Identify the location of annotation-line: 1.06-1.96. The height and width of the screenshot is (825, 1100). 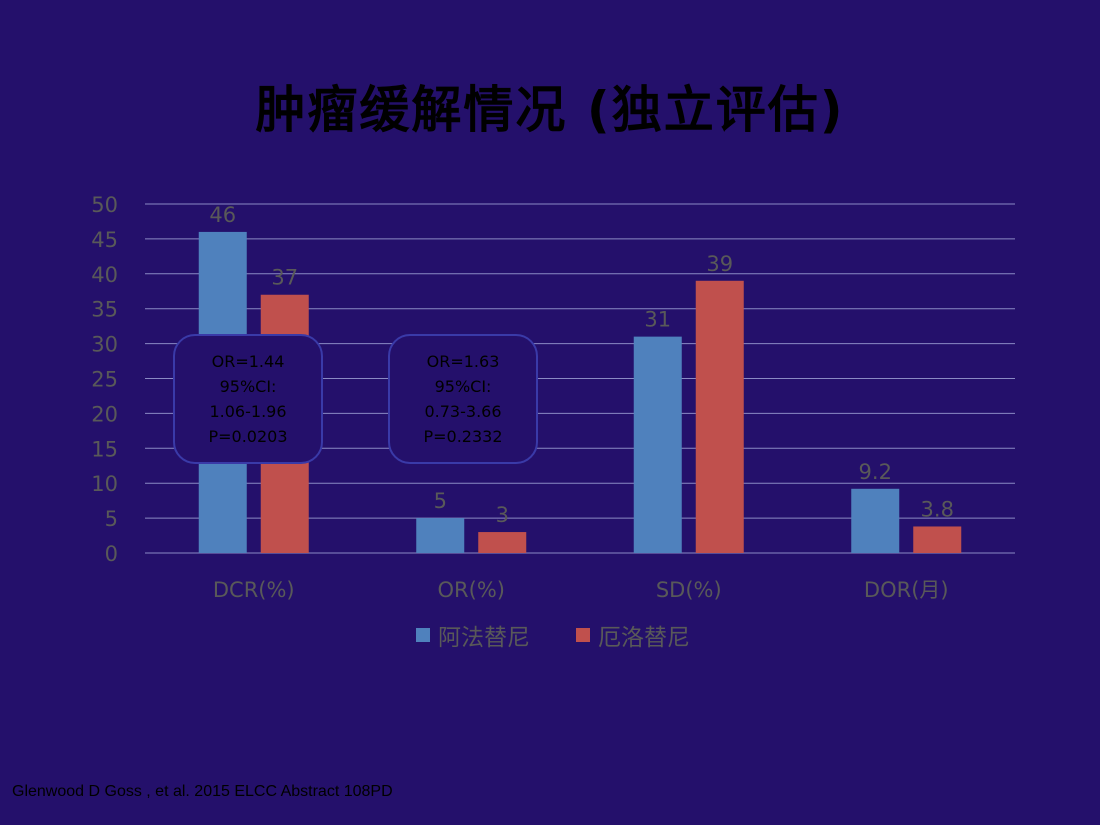
(248, 411).